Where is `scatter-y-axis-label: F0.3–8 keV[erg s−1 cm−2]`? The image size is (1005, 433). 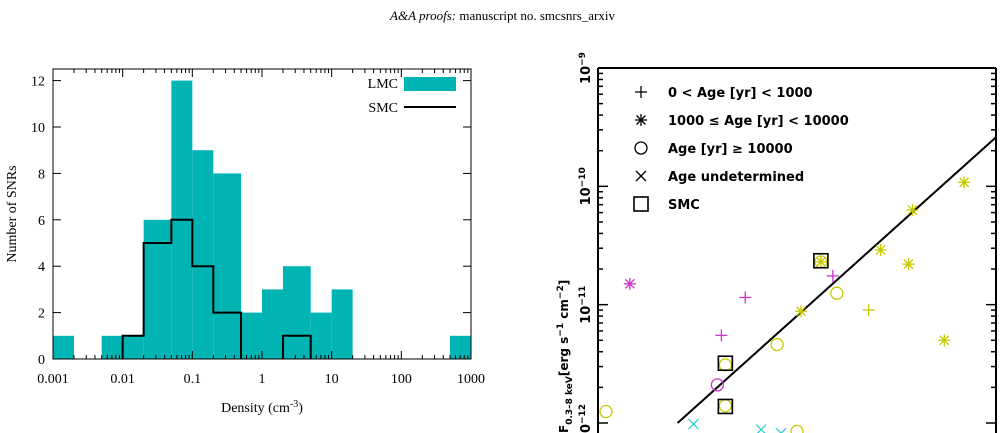 scatter-y-axis-label: F0.3–8 keV[erg s−1 cm−2] is located at coordinates (565, 356).